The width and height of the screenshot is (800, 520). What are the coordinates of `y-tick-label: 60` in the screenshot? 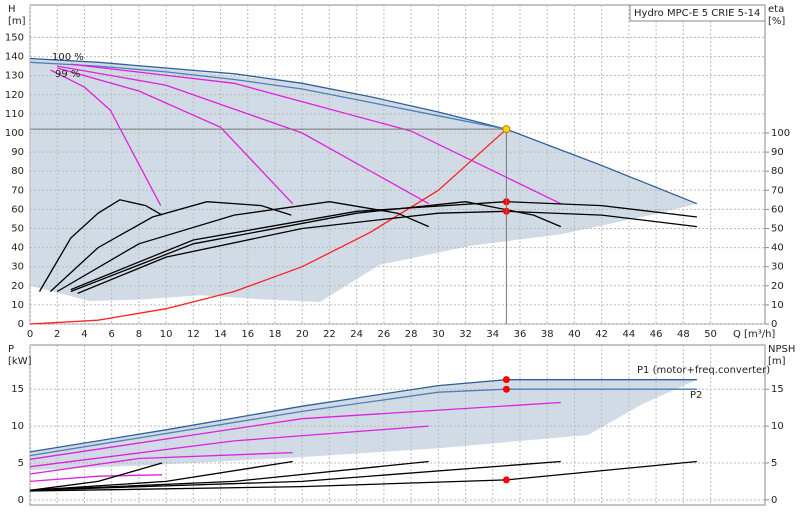 It's located at (17, 209).